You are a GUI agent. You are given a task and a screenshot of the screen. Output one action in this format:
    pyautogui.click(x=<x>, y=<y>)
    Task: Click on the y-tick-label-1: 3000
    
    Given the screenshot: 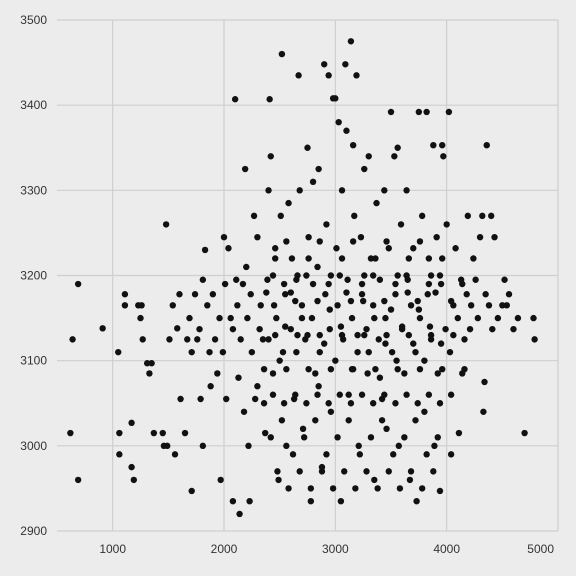 What is the action you would take?
    pyautogui.click(x=33, y=446)
    